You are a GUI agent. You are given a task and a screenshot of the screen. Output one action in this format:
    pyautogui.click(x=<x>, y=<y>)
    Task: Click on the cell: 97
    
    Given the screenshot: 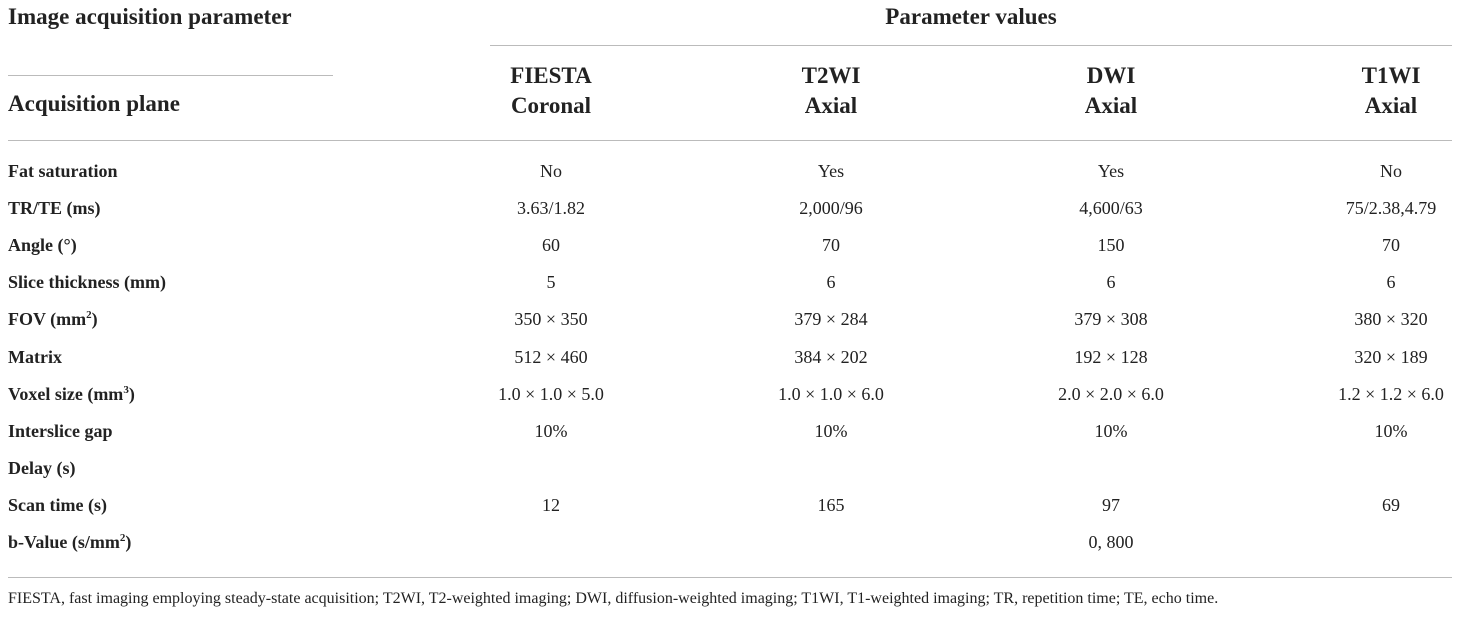 What is the action you would take?
    pyautogui.click(x=1111, y=504)
    